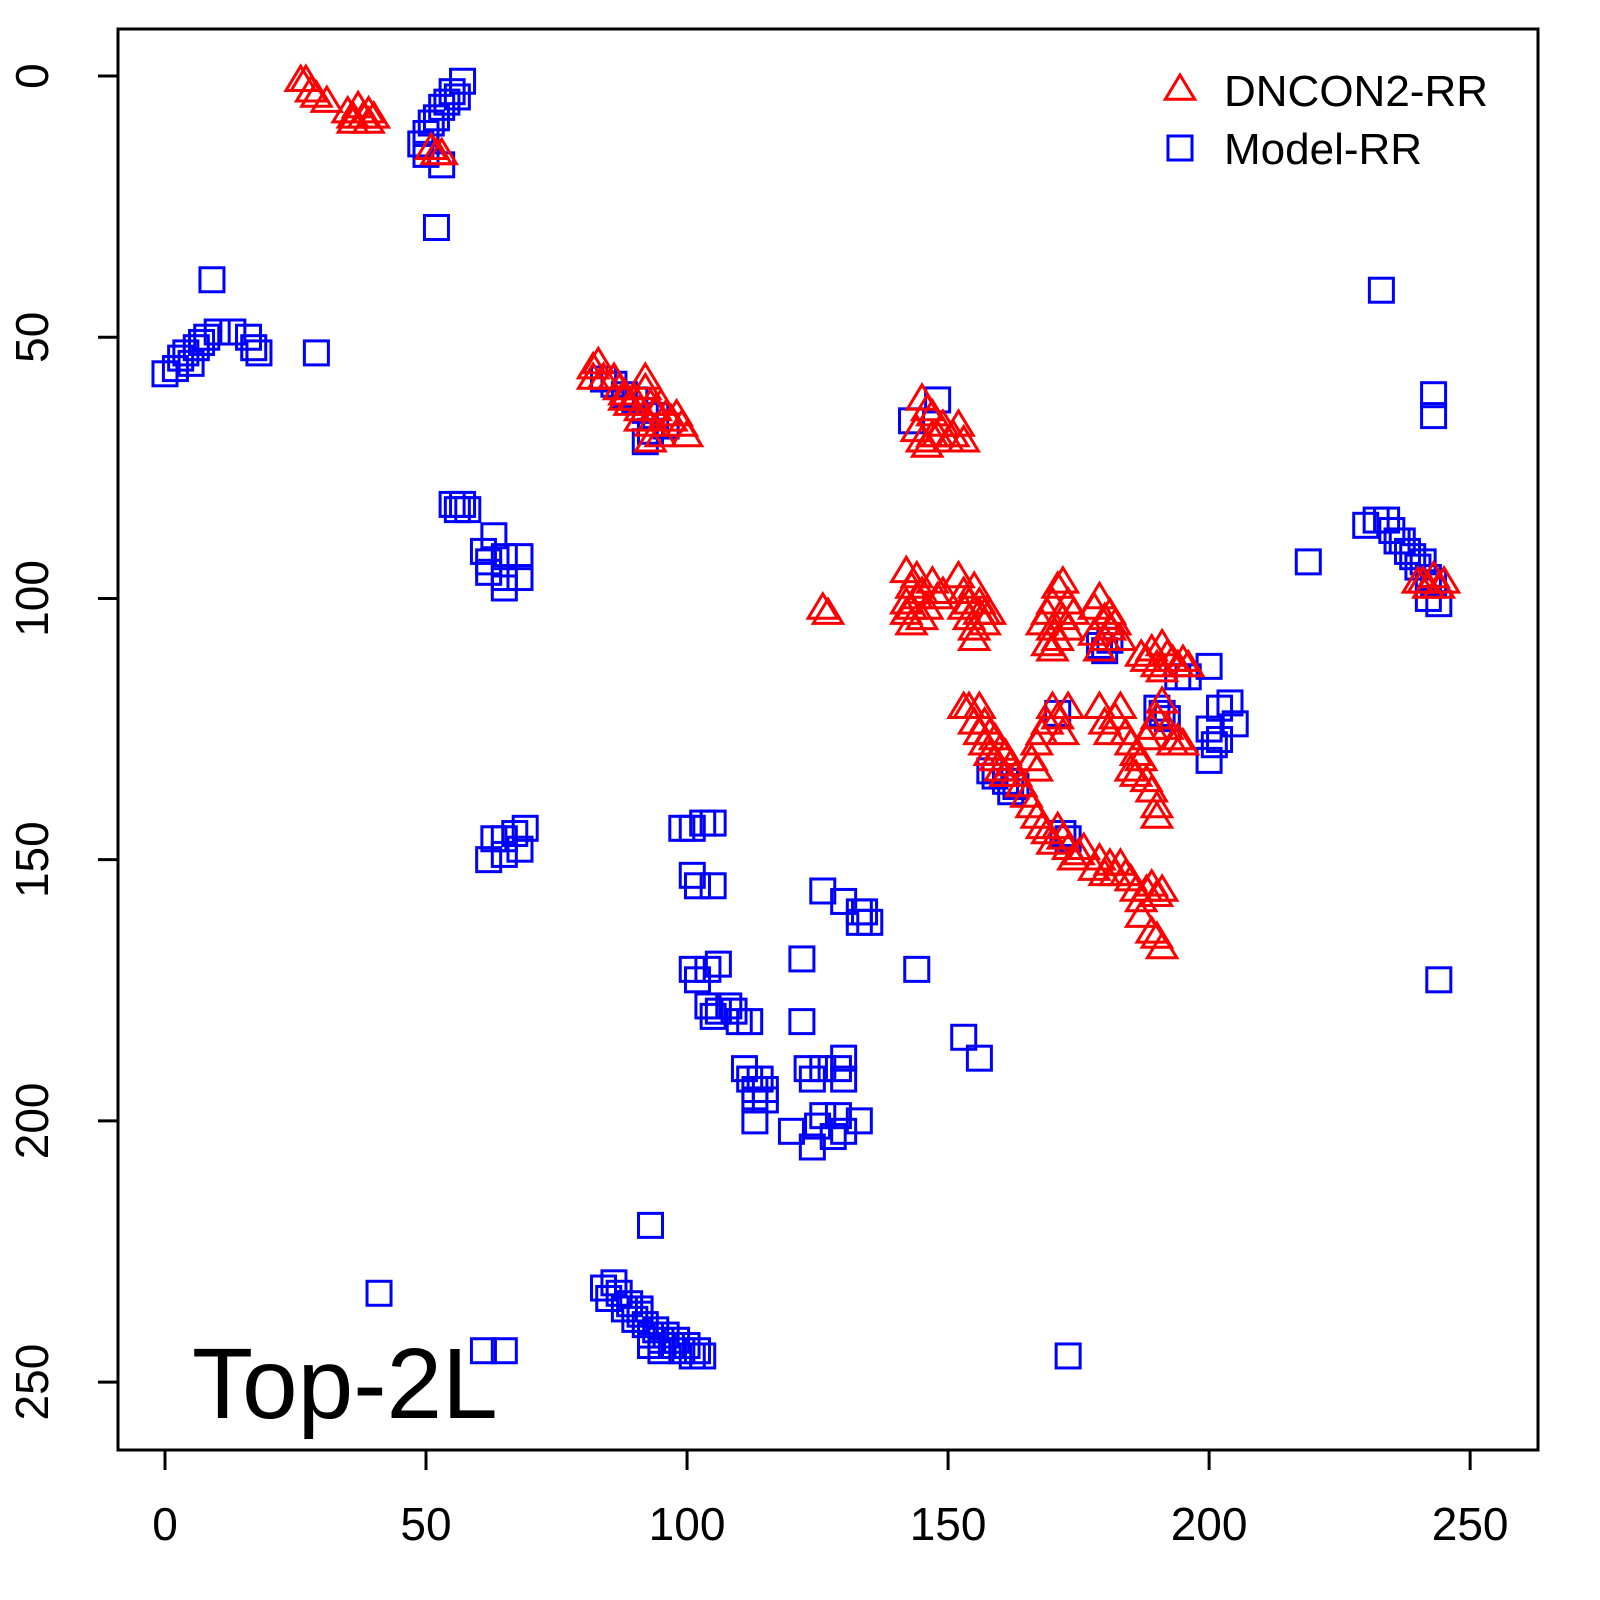  Describe the element at coordinates (1180, 148) in the screenshot. I see `legend-square-marker` at that location.